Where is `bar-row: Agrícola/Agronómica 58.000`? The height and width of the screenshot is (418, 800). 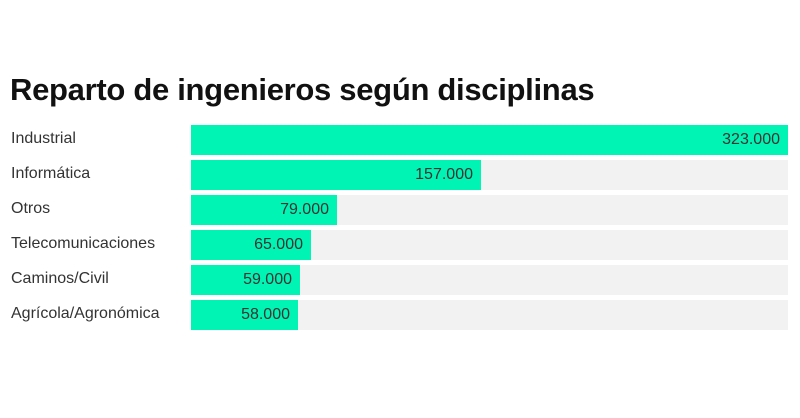 bar-row: Agrícola/Agronómica 58.000 is located at coordinates (400, 315).